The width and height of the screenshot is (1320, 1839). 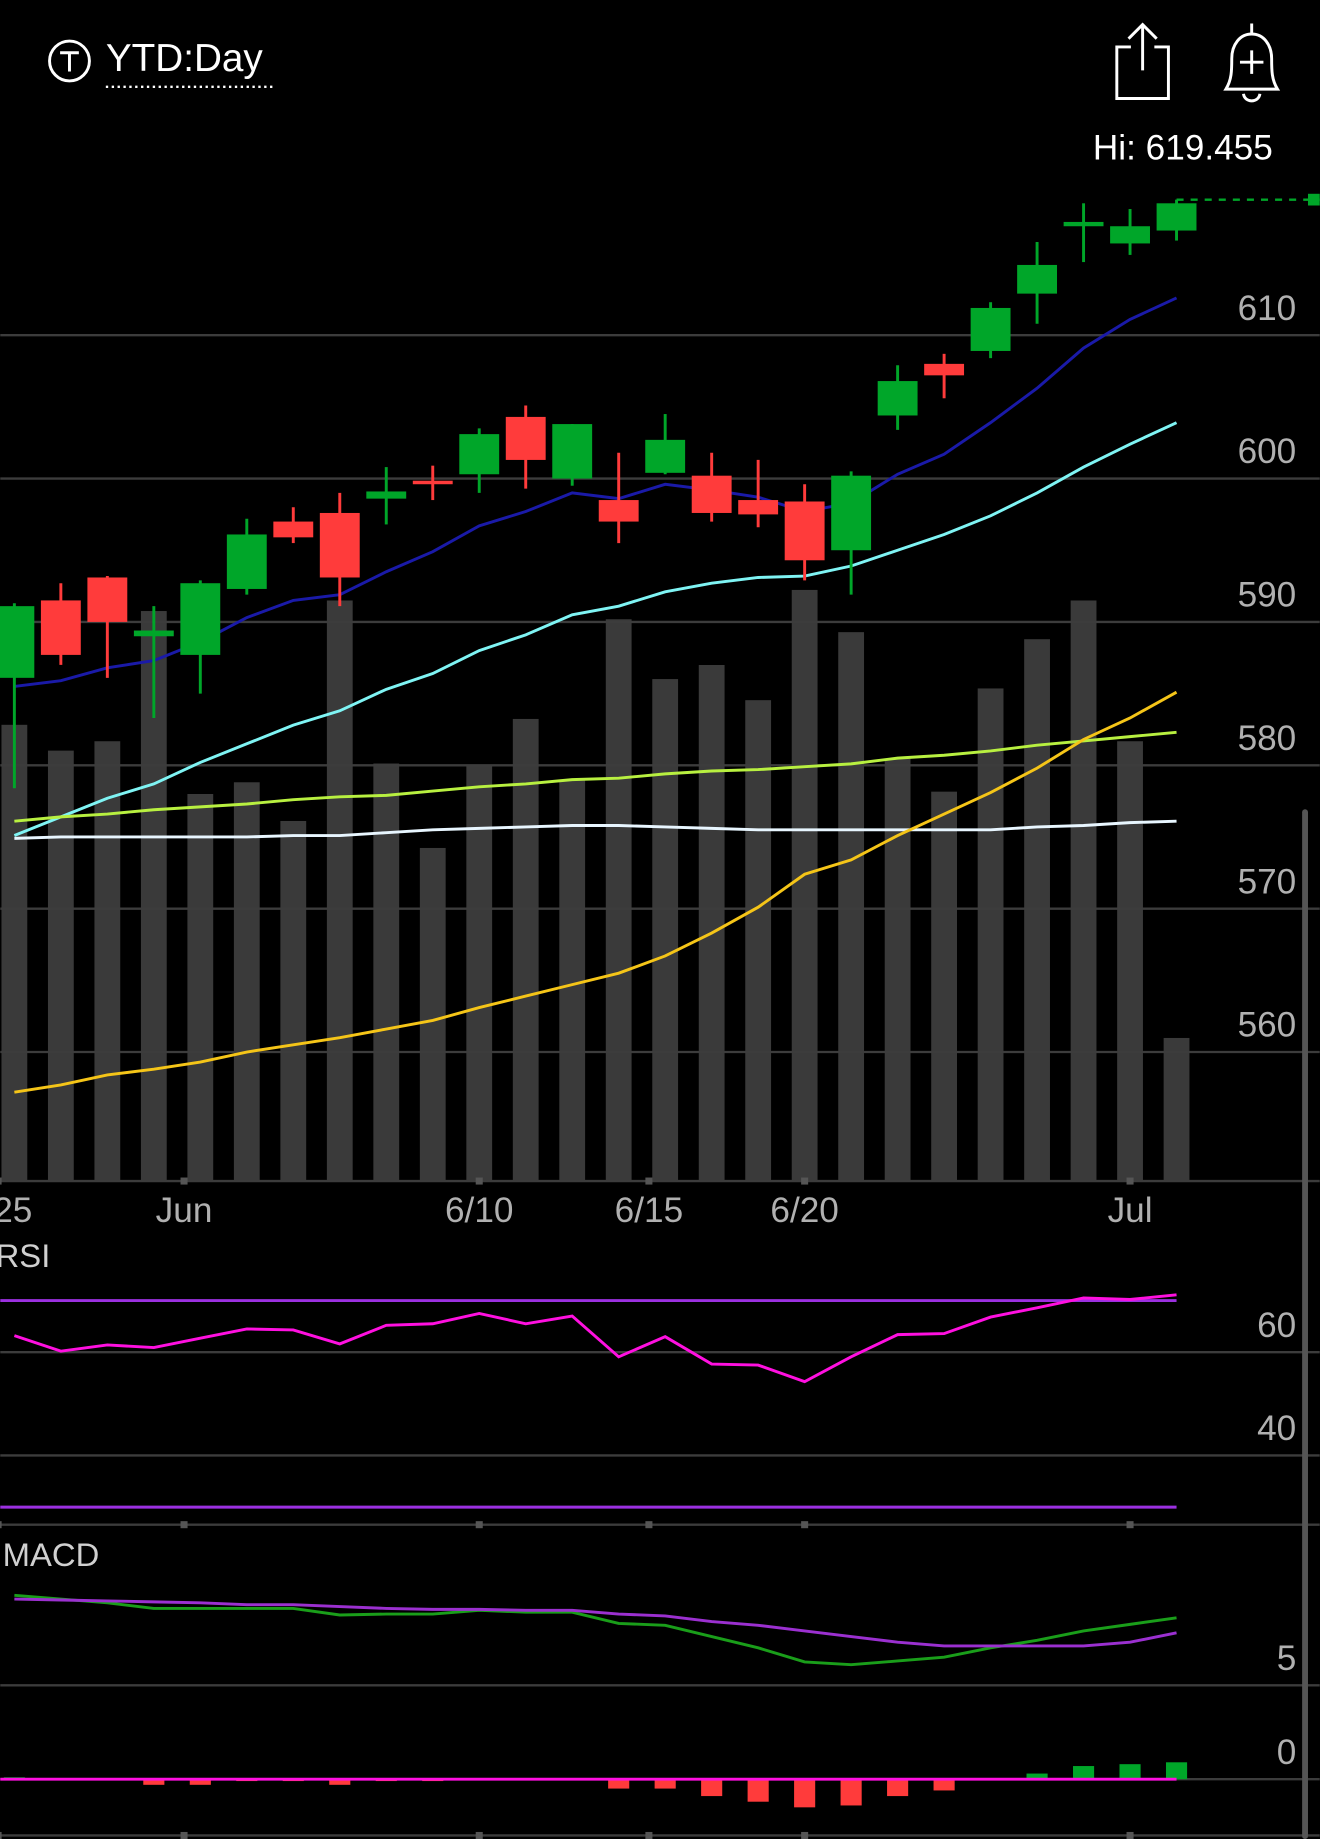 I want to click on range-selector: YTD:Day, so click(x=161, y=62).